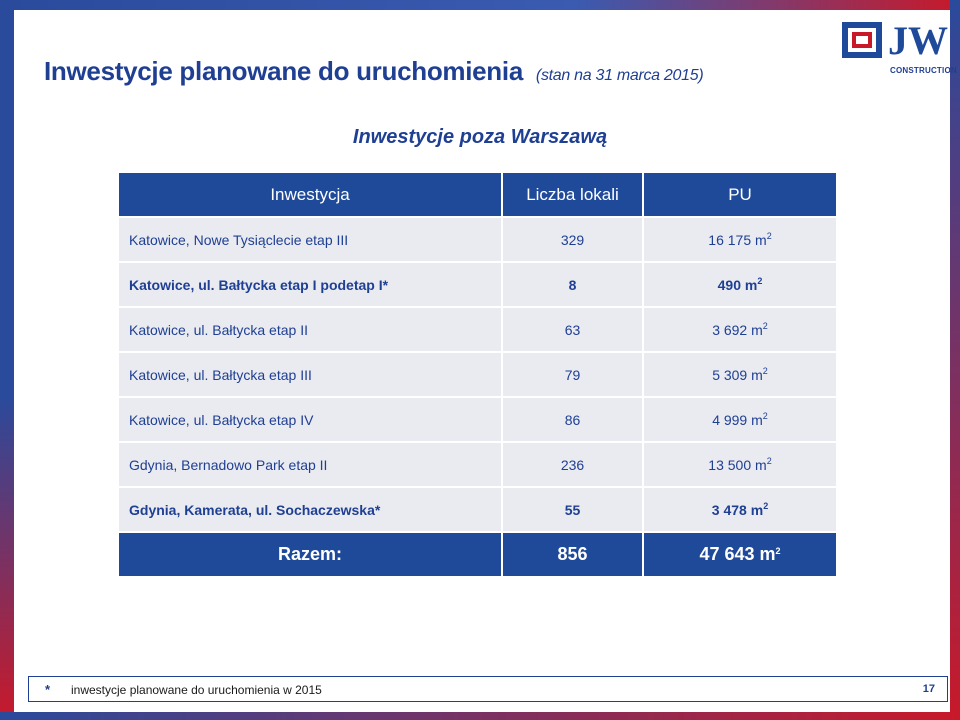  I want to click on cell-units: 63, so click(572, 329).